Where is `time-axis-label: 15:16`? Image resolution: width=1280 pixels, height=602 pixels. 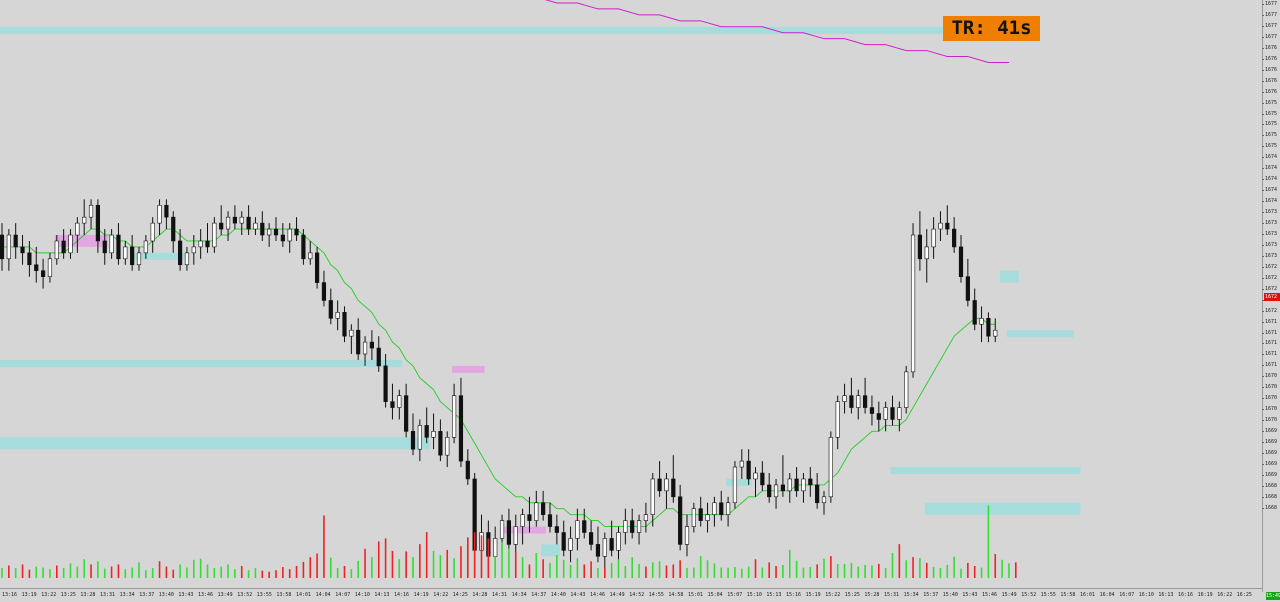
time-axis-label: 15:16 is located at coordinates (794, 595).